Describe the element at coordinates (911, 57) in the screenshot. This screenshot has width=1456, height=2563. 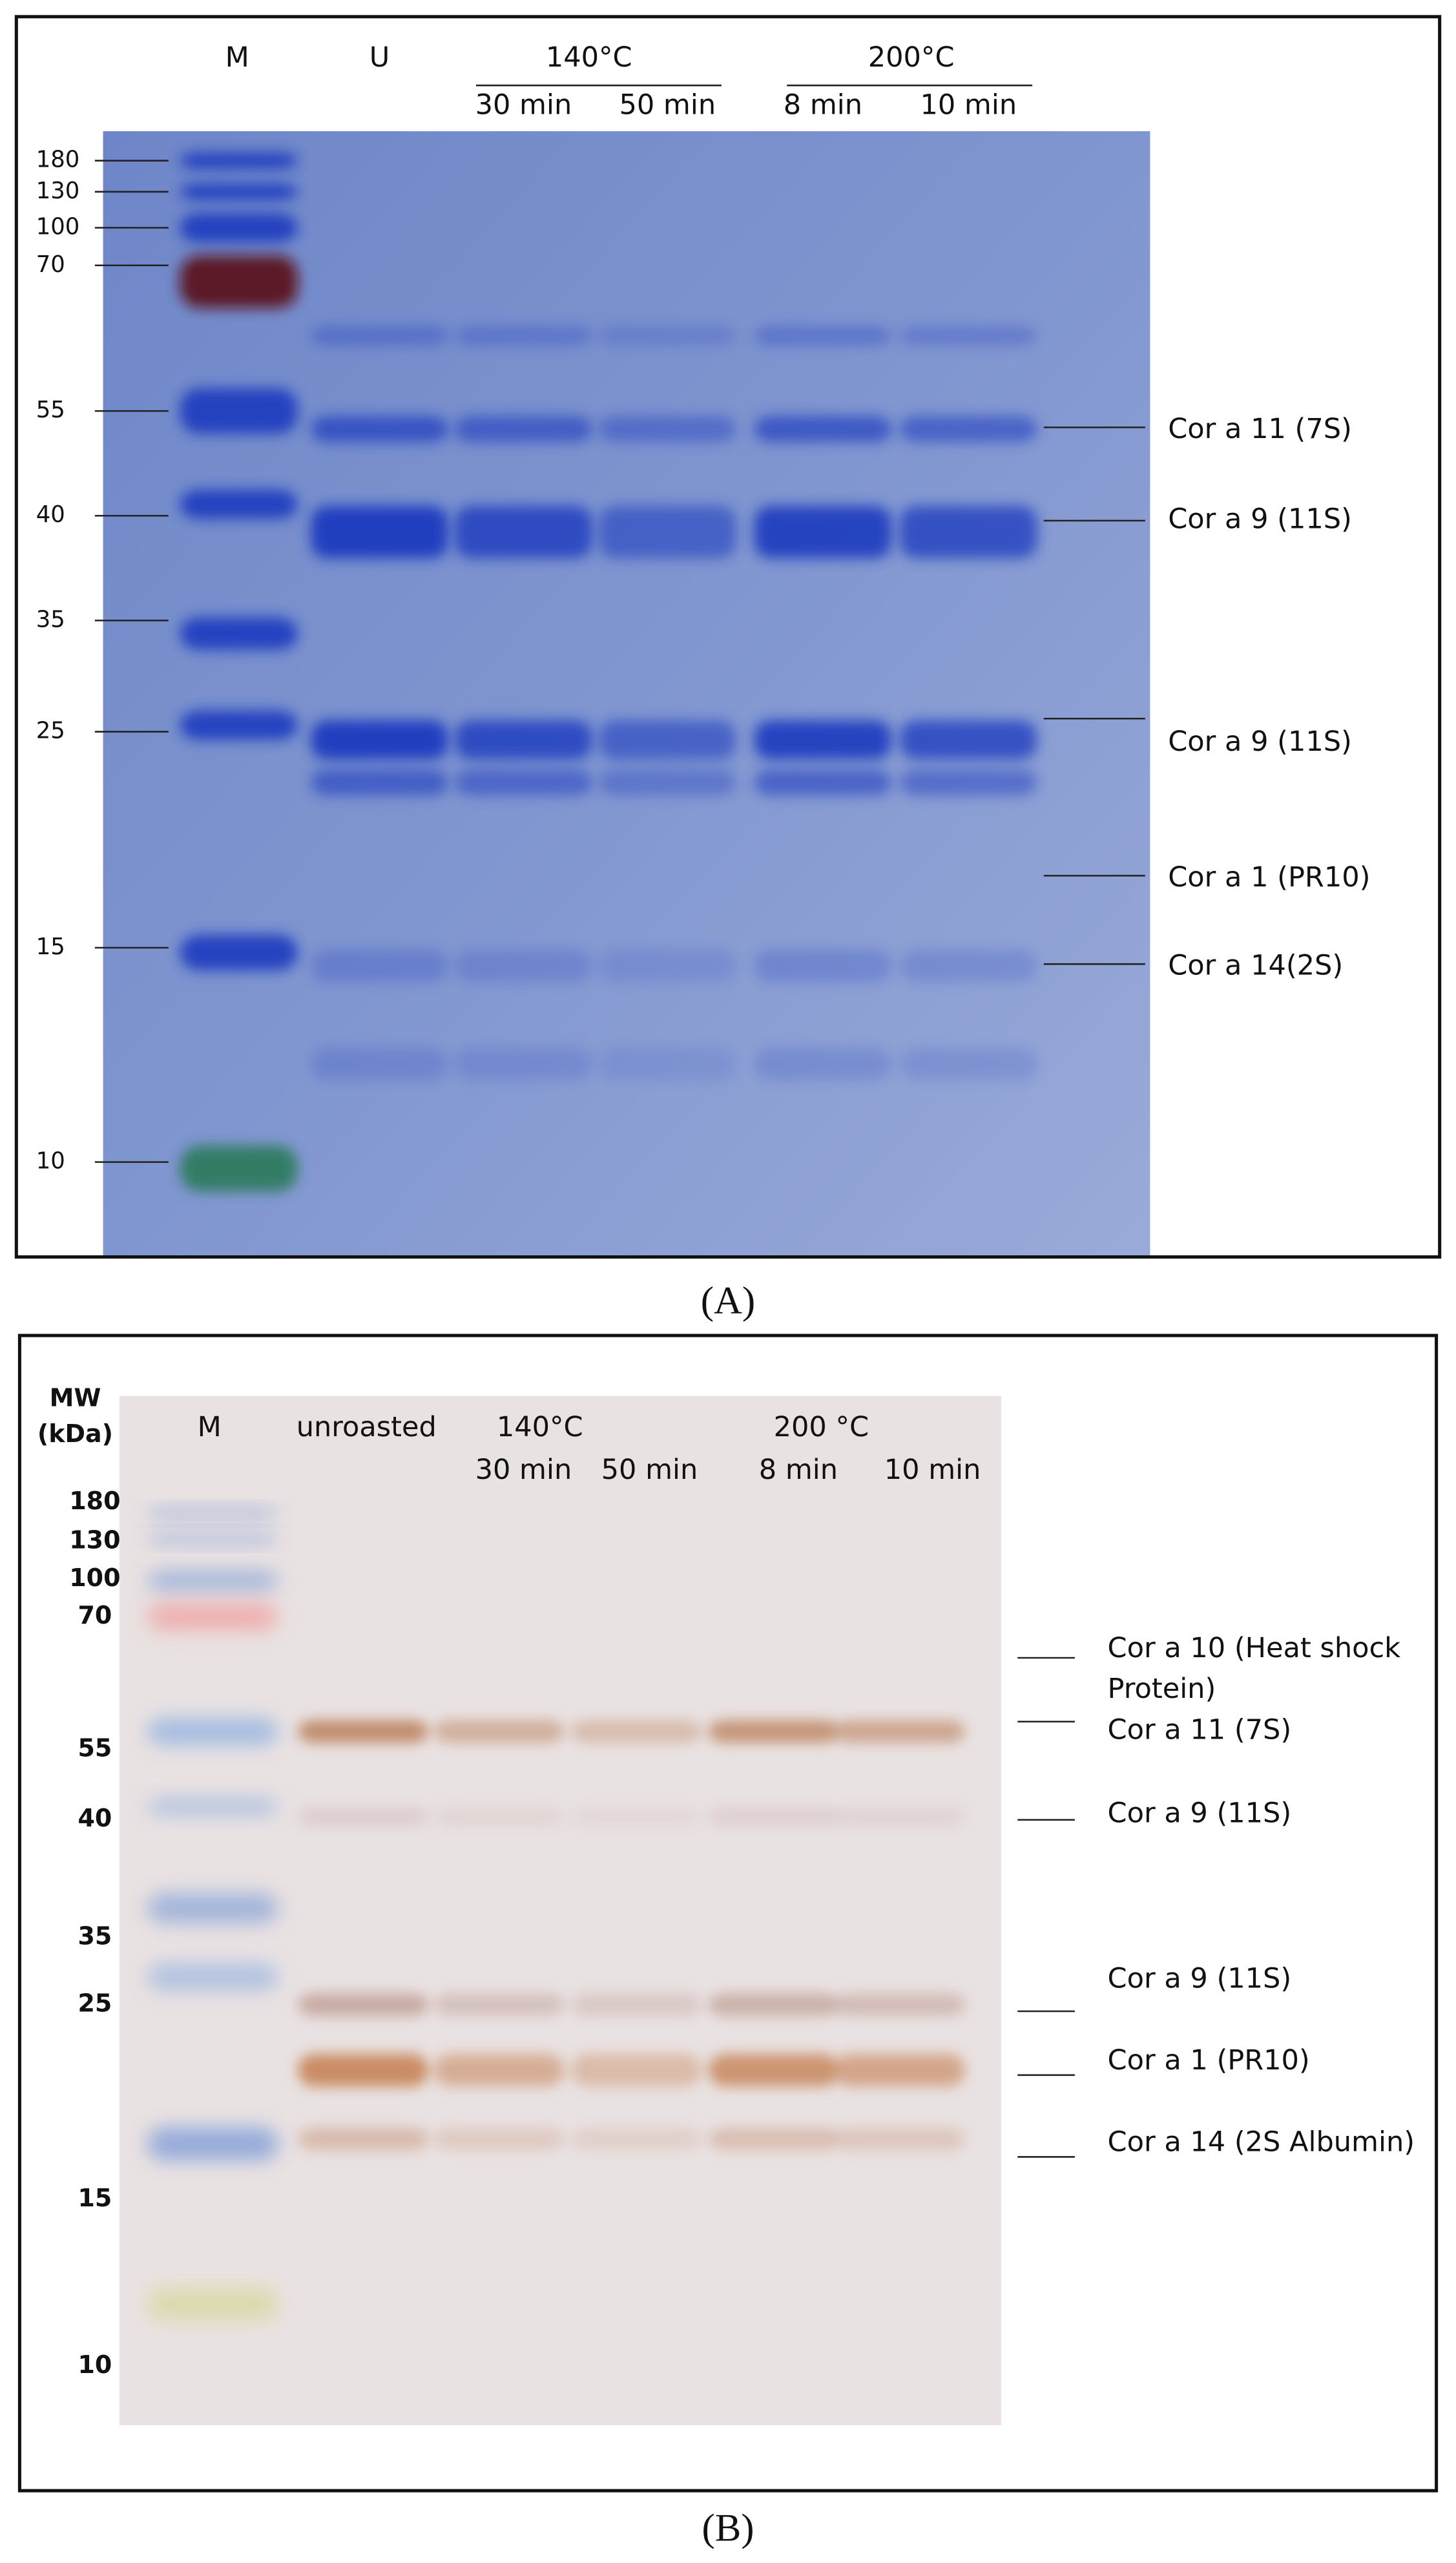
I see `group-label: 200°C` at that location.